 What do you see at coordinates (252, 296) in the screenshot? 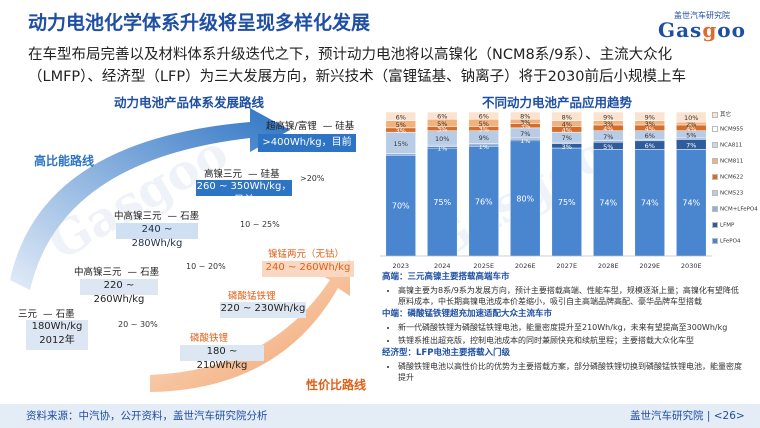
I see `value-step-2-material: 磷酸锰铁锂` at bounding box center [252, 296].